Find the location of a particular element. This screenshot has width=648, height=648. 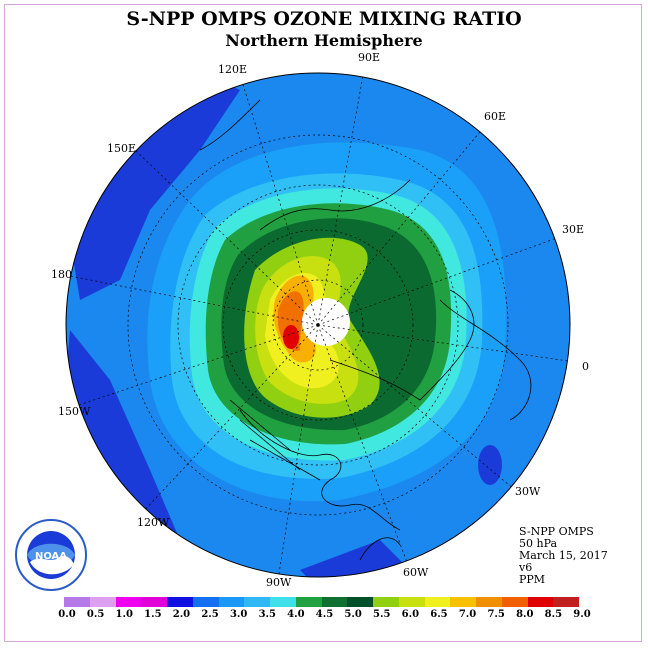

colorbar-tick-label: 2.5 is located at coordinates (210, 614).